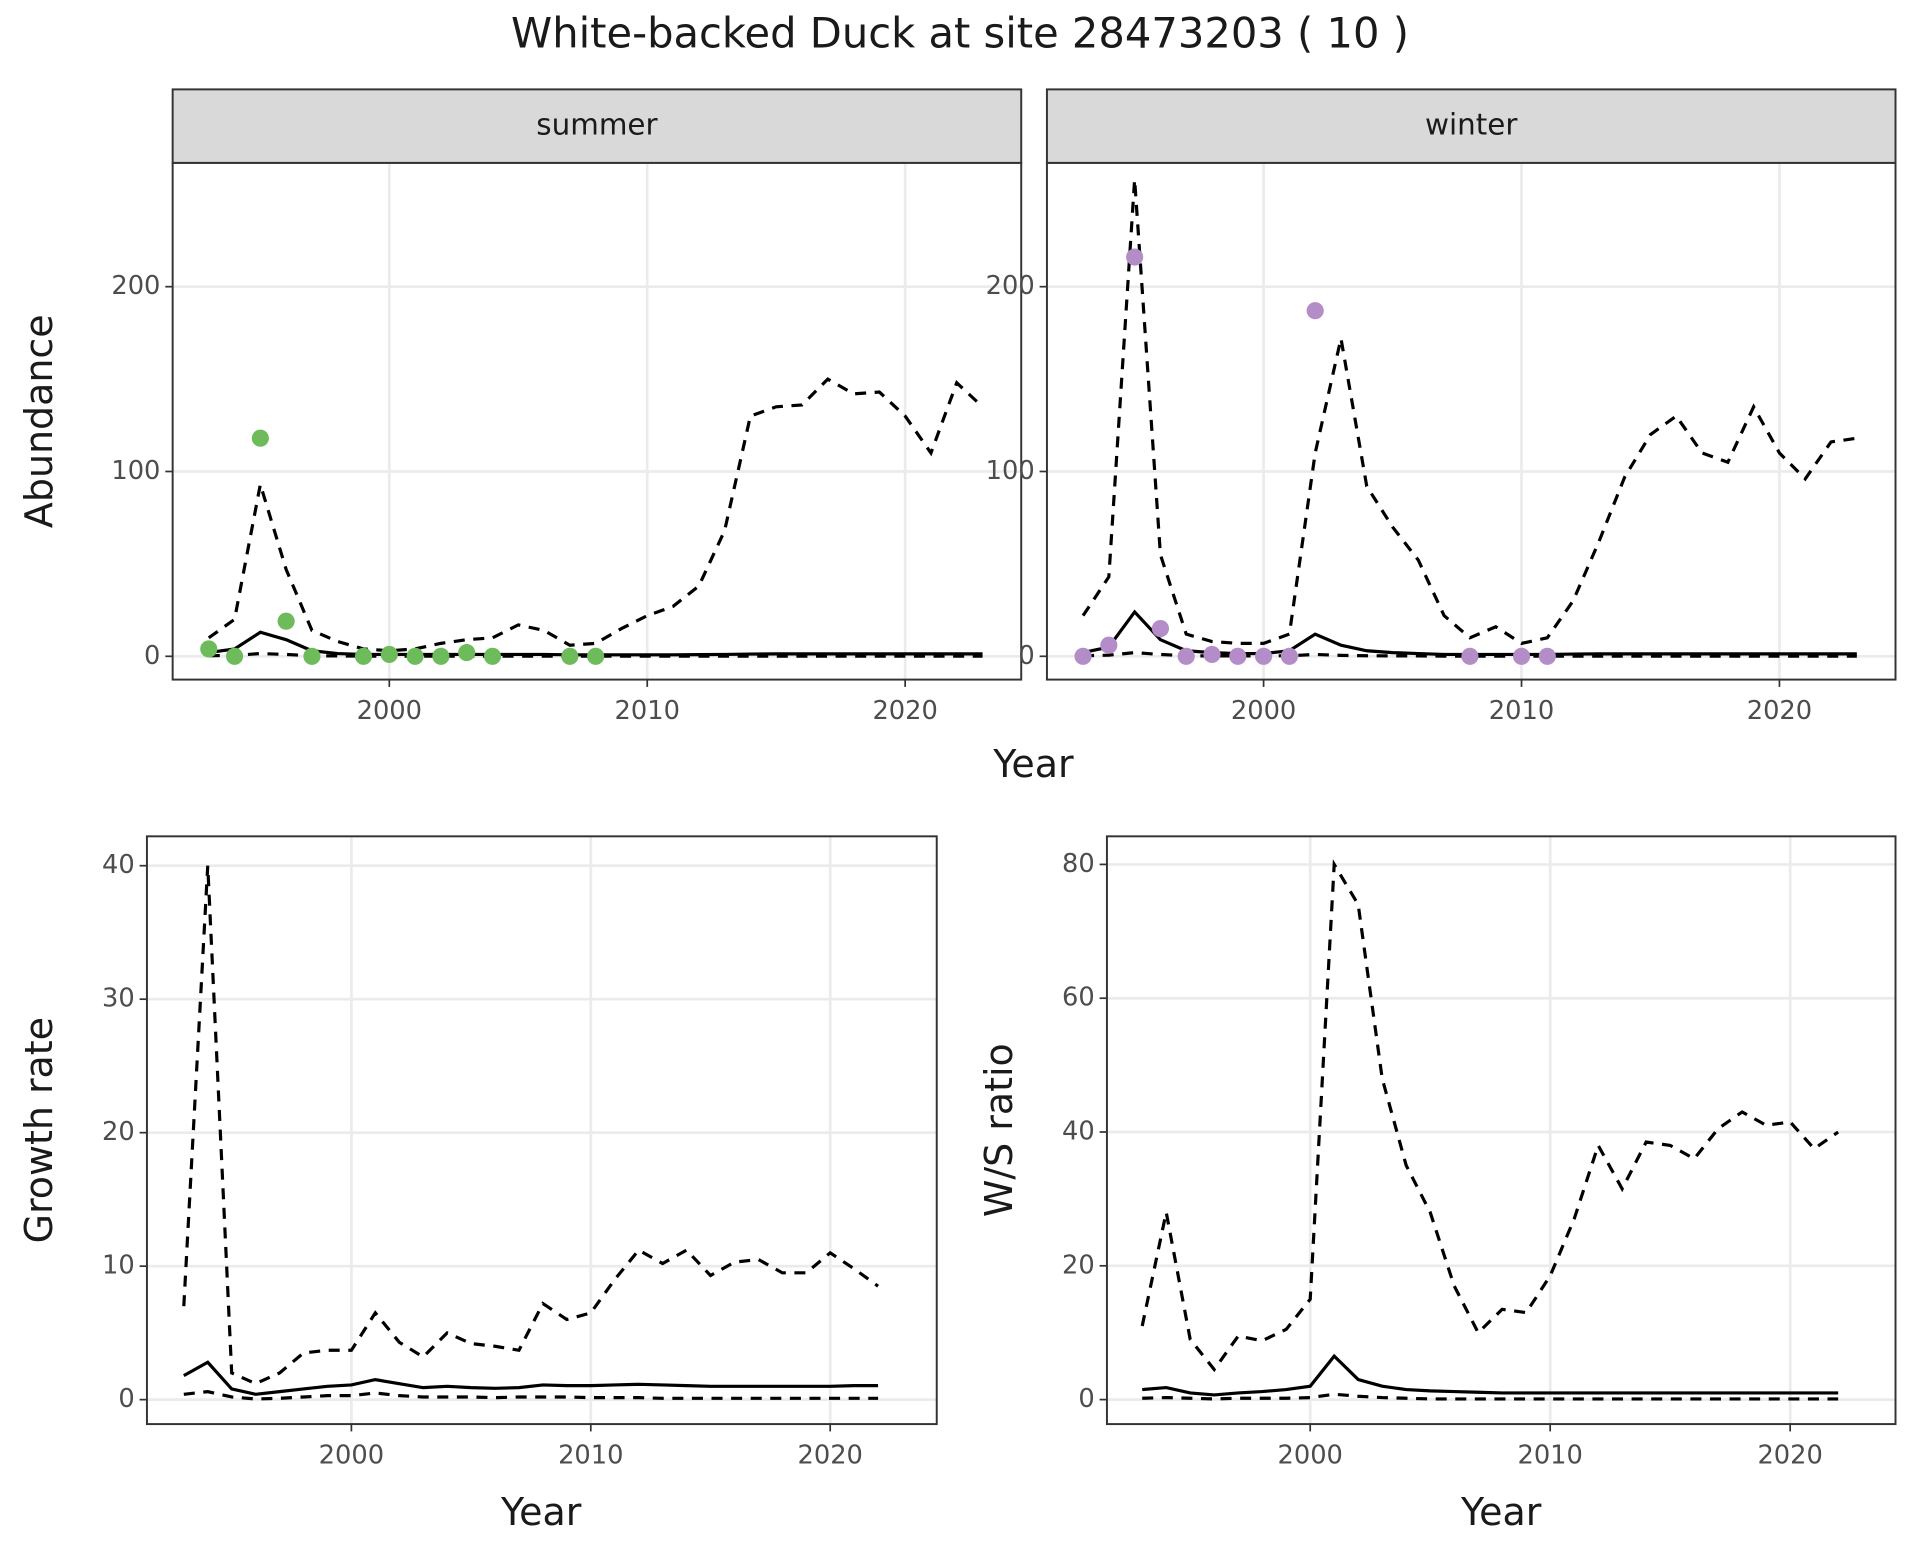 Image resolution: width=1920 pixels, height=1560 pixels. What do you see at coordinates (39, 421) in the screenshot?
I see `y-axis-title: Abundance` at bounding box center [39, 421].